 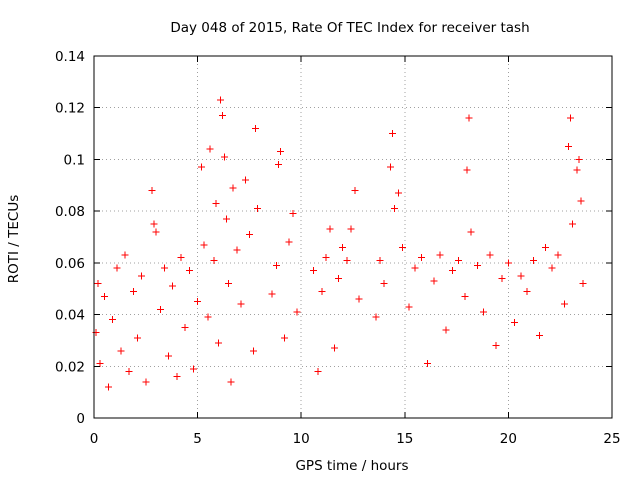 What do you see at coordinates (404, 439) in the screenshot?
I see `x-tick-label: 15` at bounding box center [404, 439].